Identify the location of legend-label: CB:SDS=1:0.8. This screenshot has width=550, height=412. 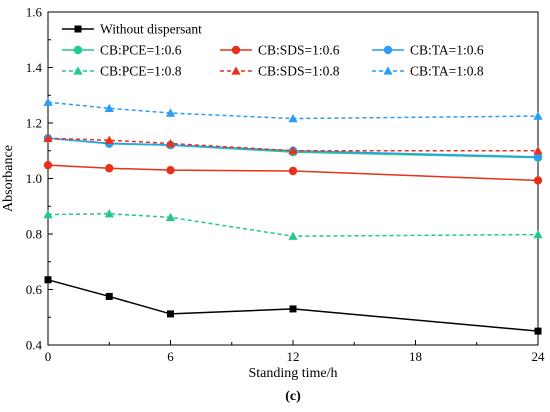
(299, 71).